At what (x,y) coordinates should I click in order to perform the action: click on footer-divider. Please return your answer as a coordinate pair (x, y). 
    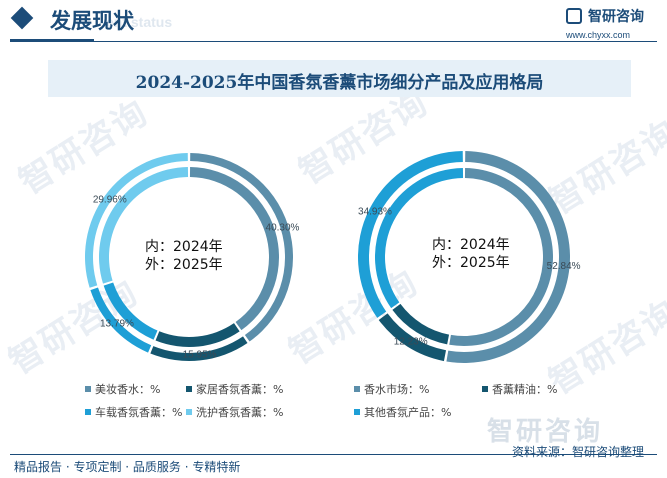
    Looking at the image, I should click on (333, 454).